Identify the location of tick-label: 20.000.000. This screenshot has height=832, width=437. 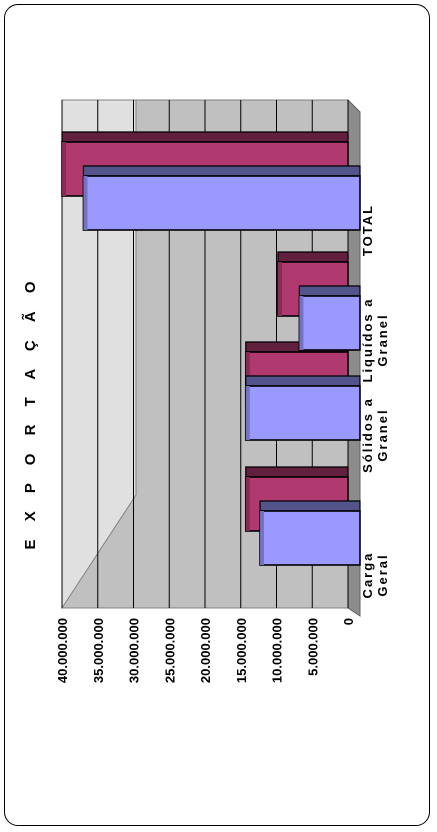
(205, 650).